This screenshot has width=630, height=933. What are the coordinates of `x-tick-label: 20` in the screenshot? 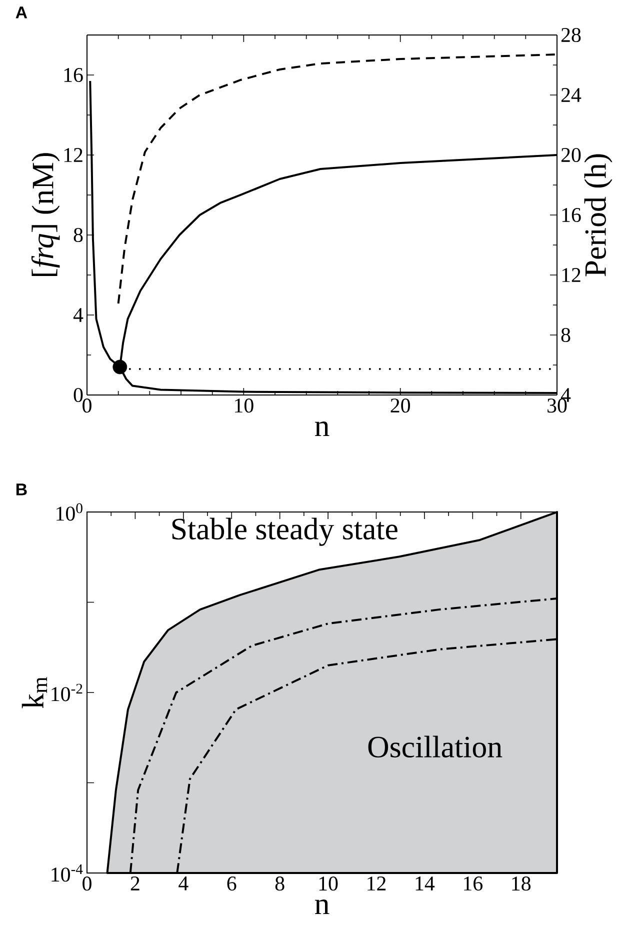 It's located at (400, 405).